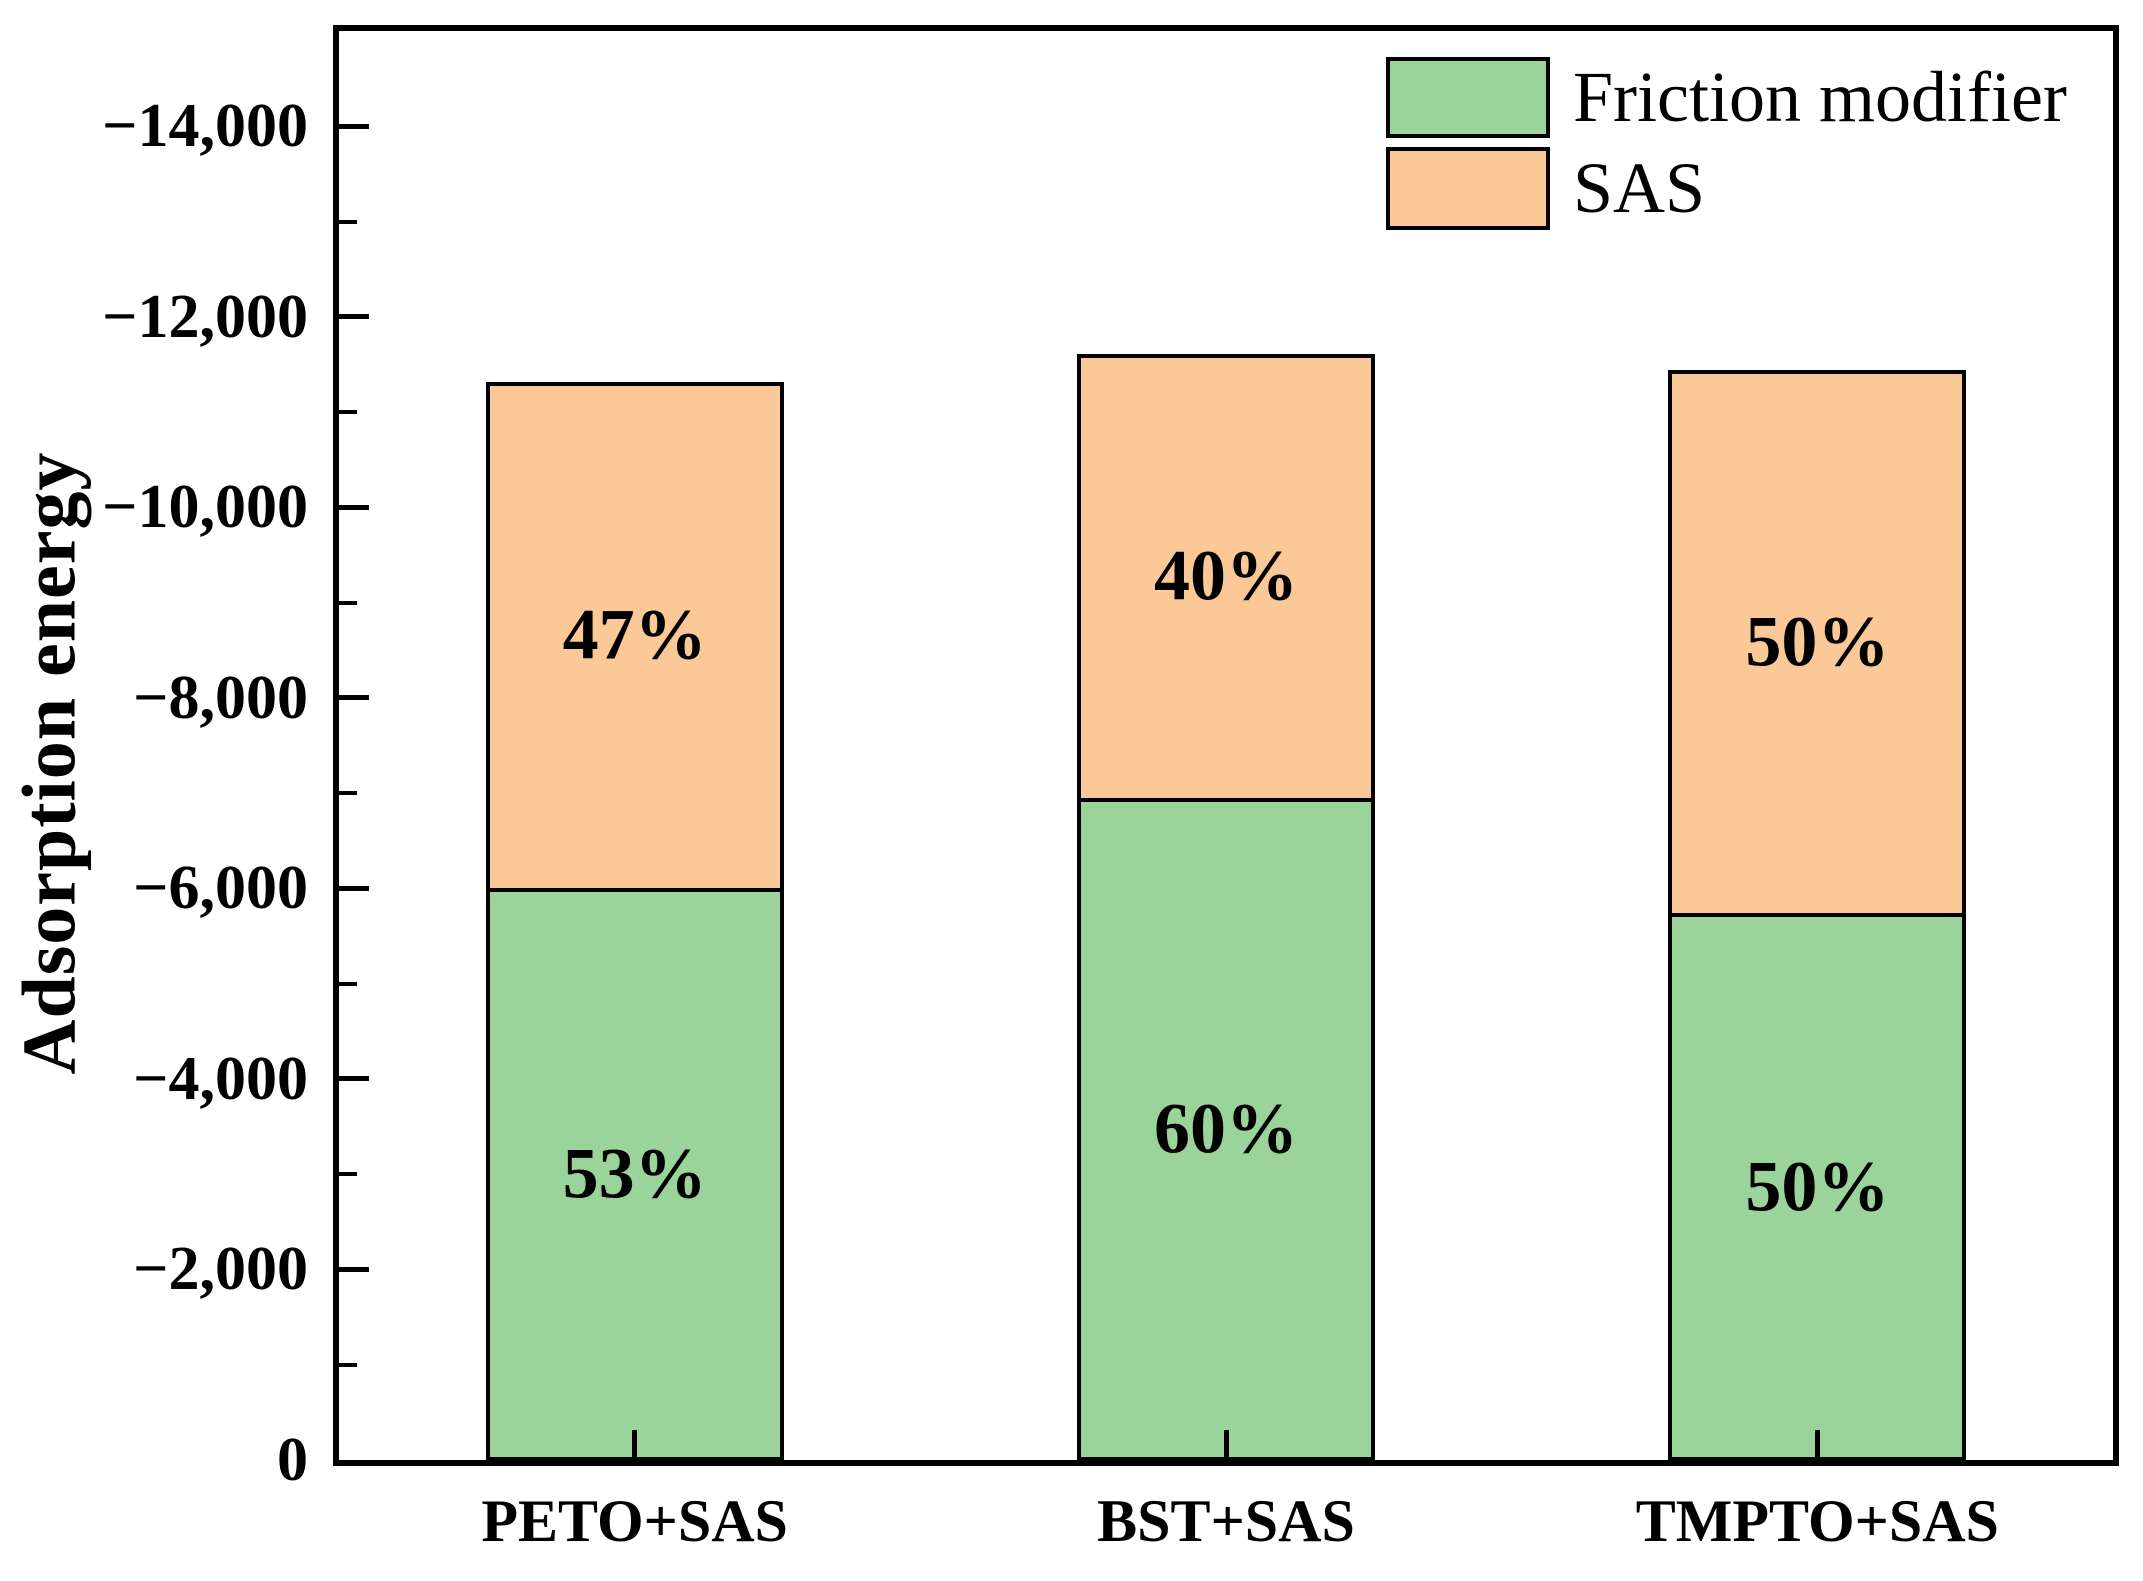  What do you see at coordinates (220, 1269) in the screenshot?
I see `y-tick-label: −2,000` at bounding box center [220, 1269].